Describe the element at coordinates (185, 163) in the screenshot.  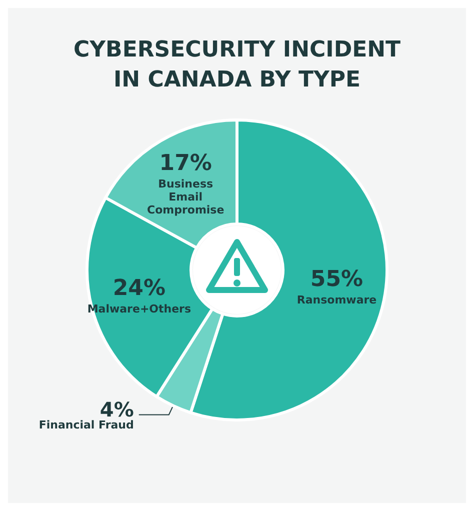
I see `data-label: 17%` at that location.